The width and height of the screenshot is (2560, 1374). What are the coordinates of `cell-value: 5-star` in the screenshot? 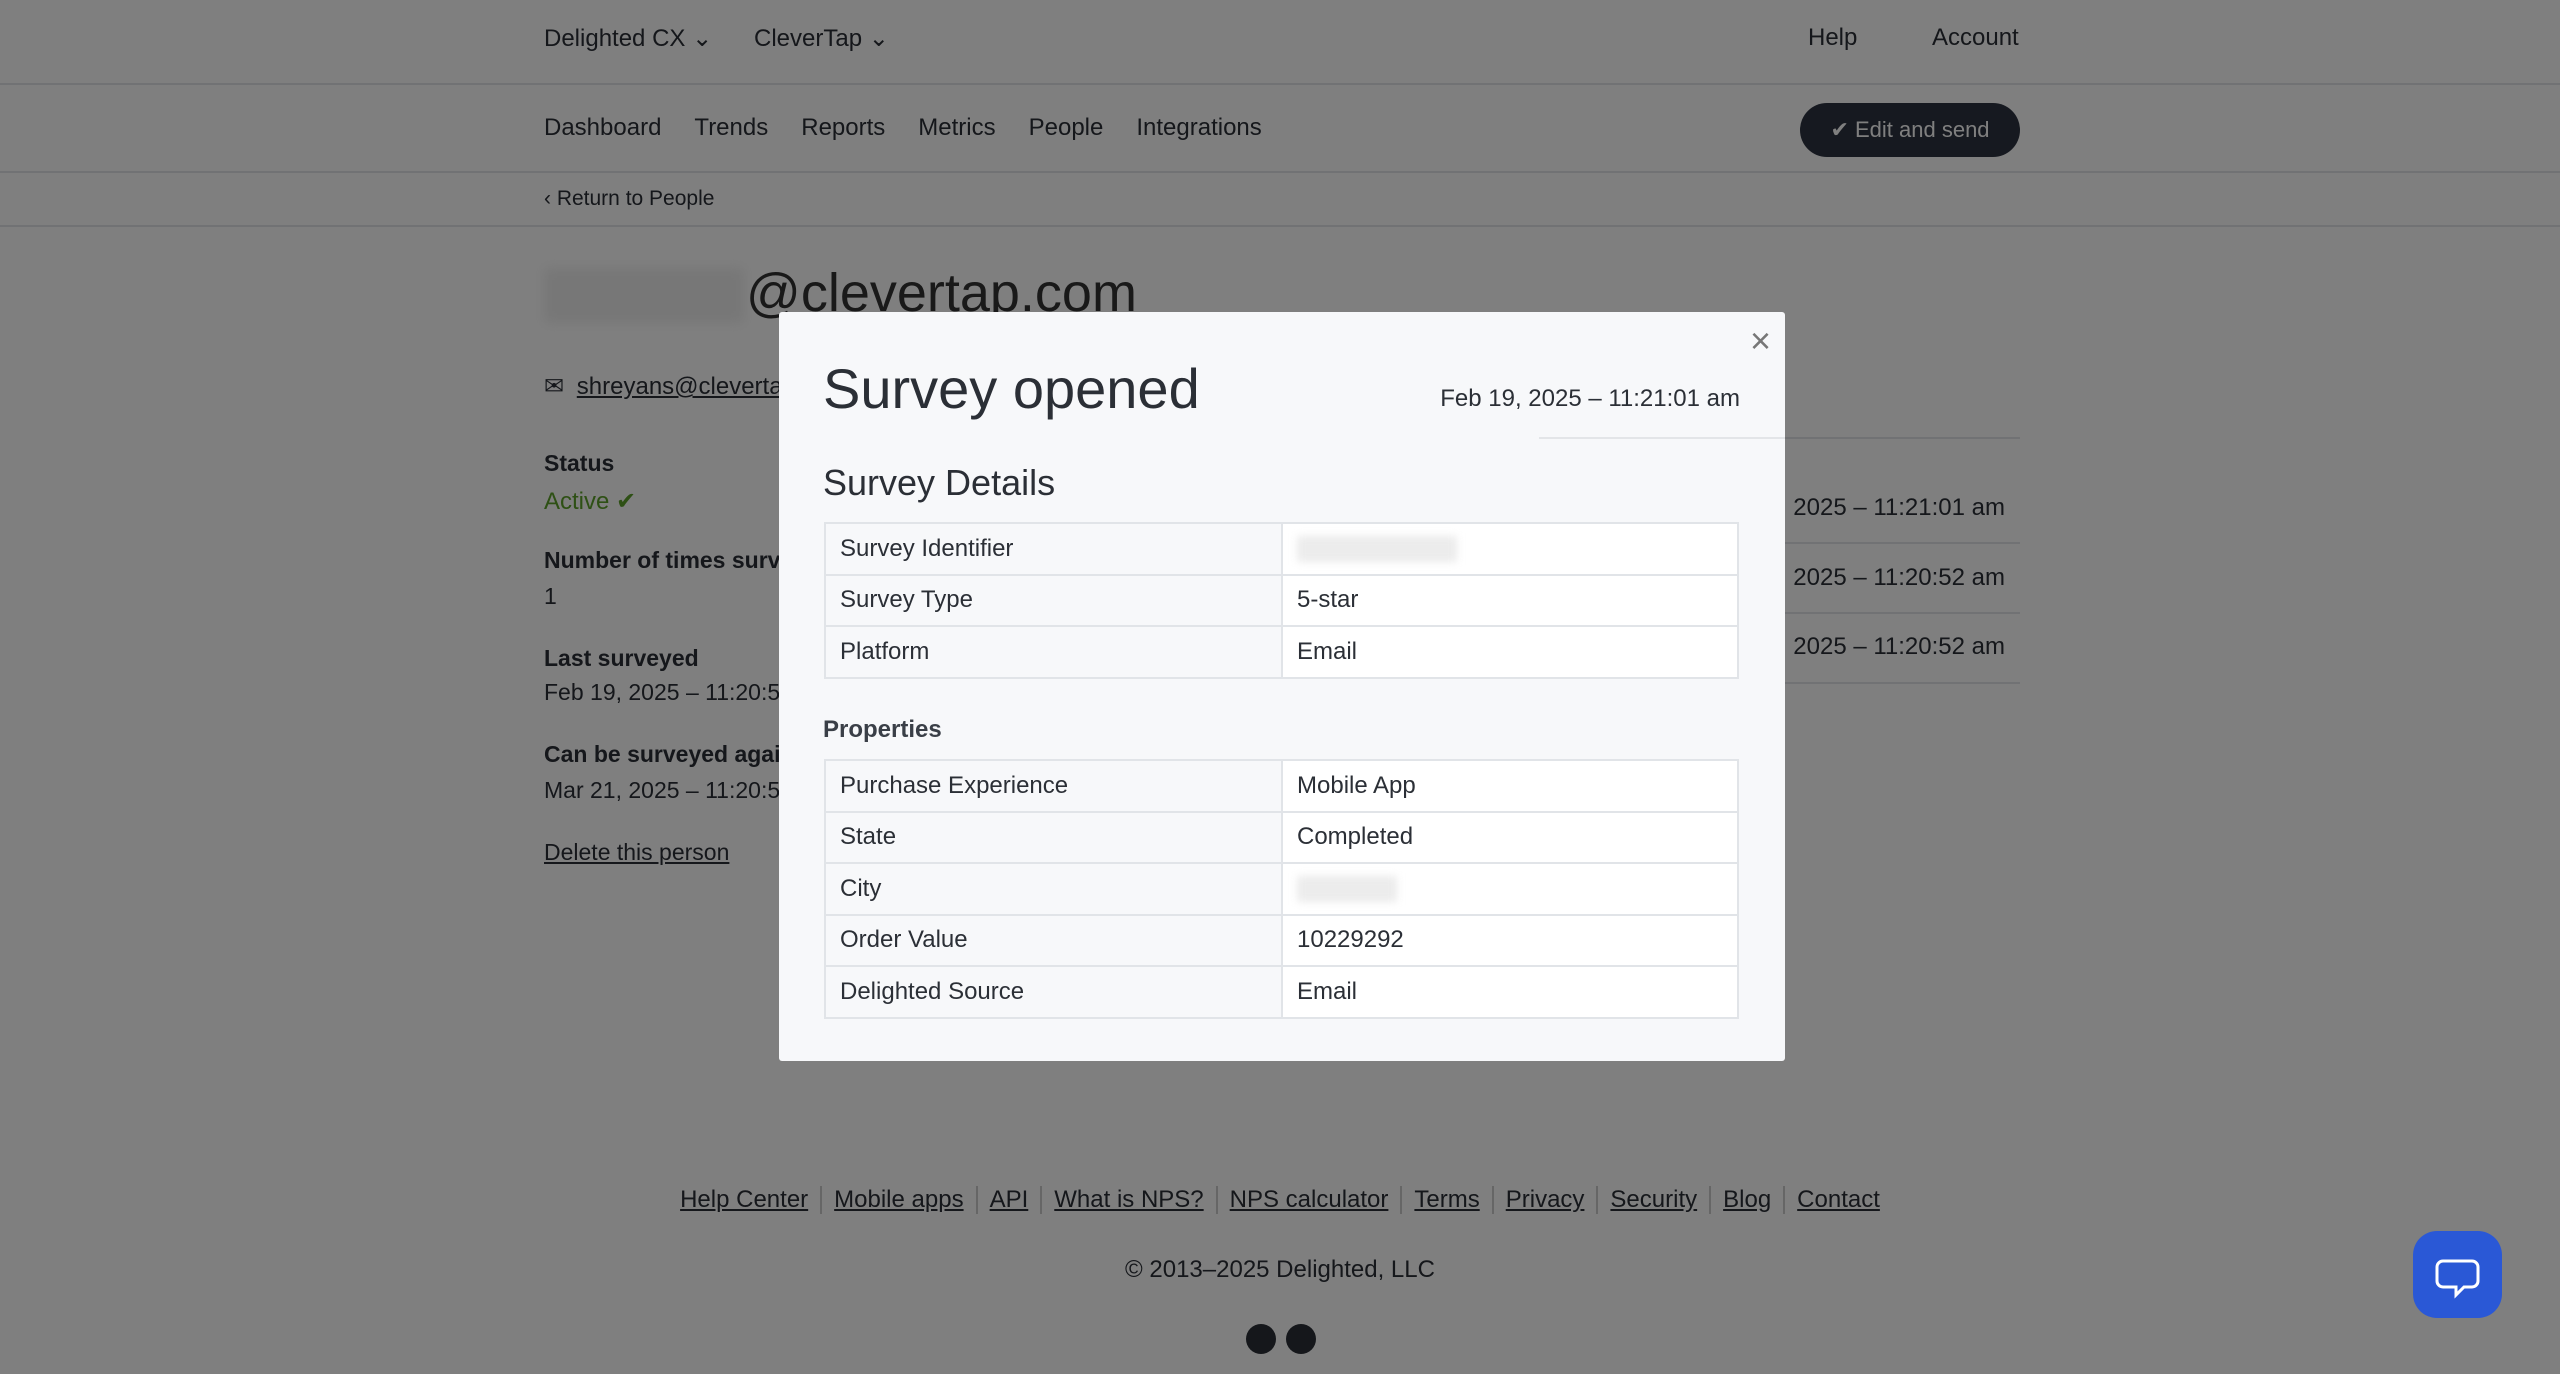 It's located at (1510, 600).